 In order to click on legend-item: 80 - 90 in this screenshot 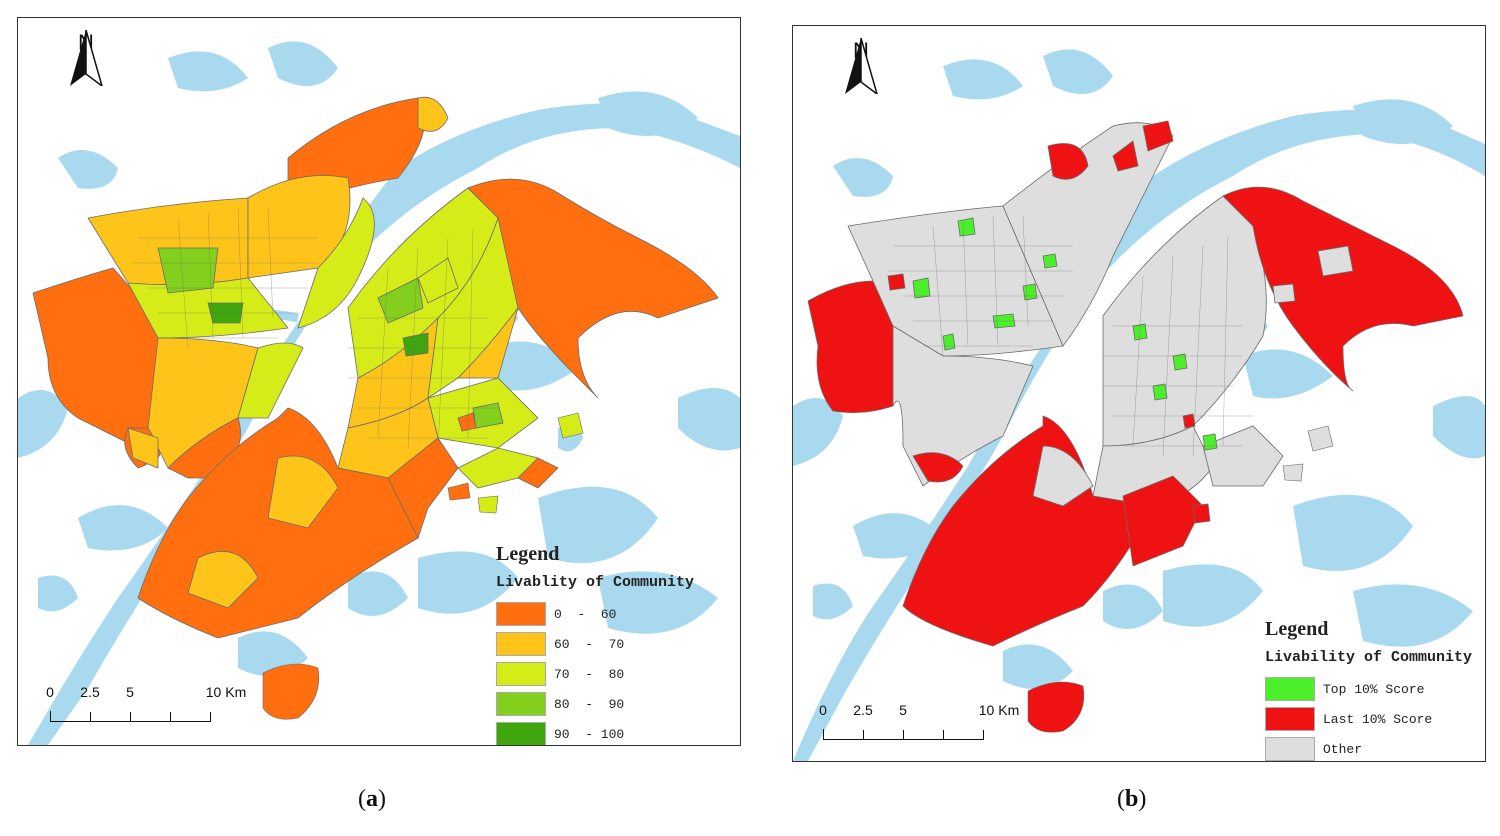, I will do `click(595, 704)`.